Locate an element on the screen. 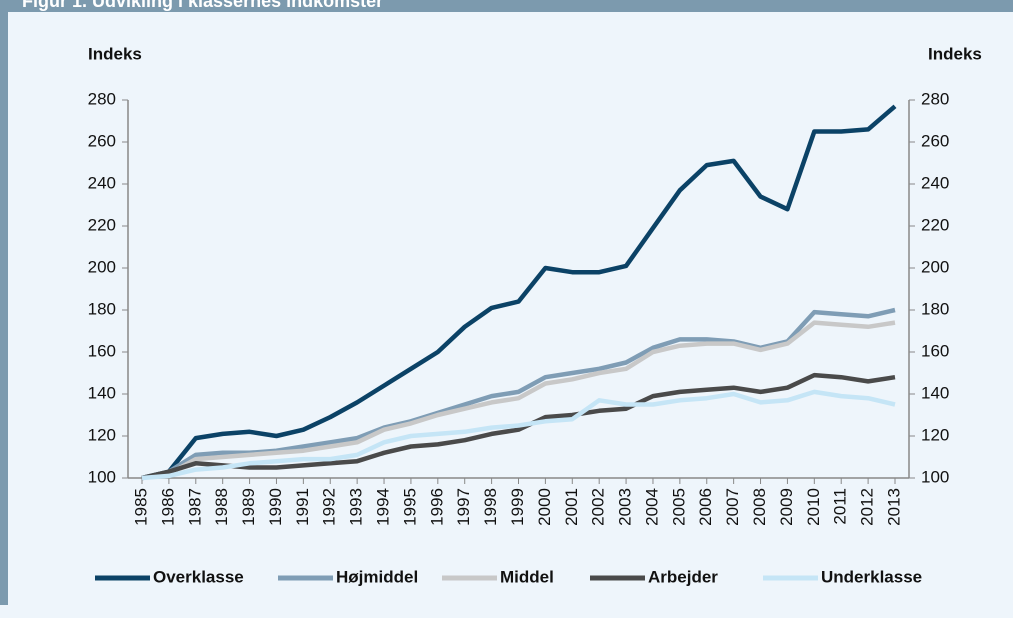 This screenshot has width=1013, height=618. x-tick-label: 2005 is located at coordinates (678, 507).